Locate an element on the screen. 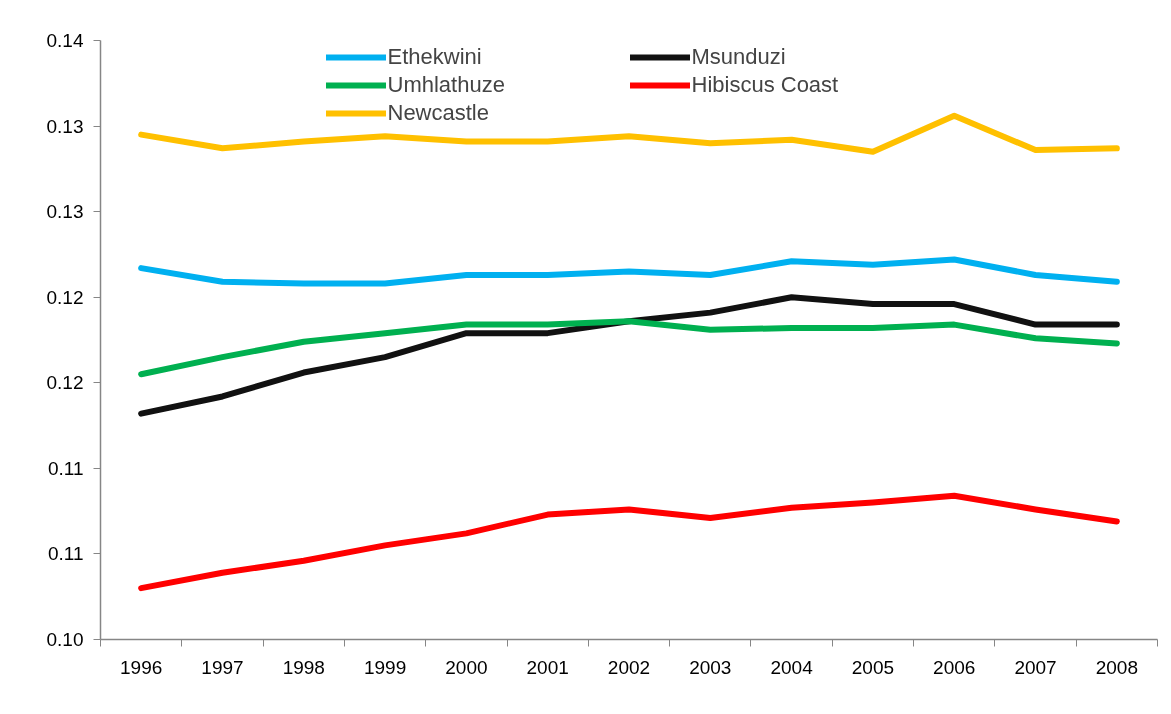 The height and width of the screenshot is (714, 1171). x-tick-label: 1999 is located at coordinates (385, 667).